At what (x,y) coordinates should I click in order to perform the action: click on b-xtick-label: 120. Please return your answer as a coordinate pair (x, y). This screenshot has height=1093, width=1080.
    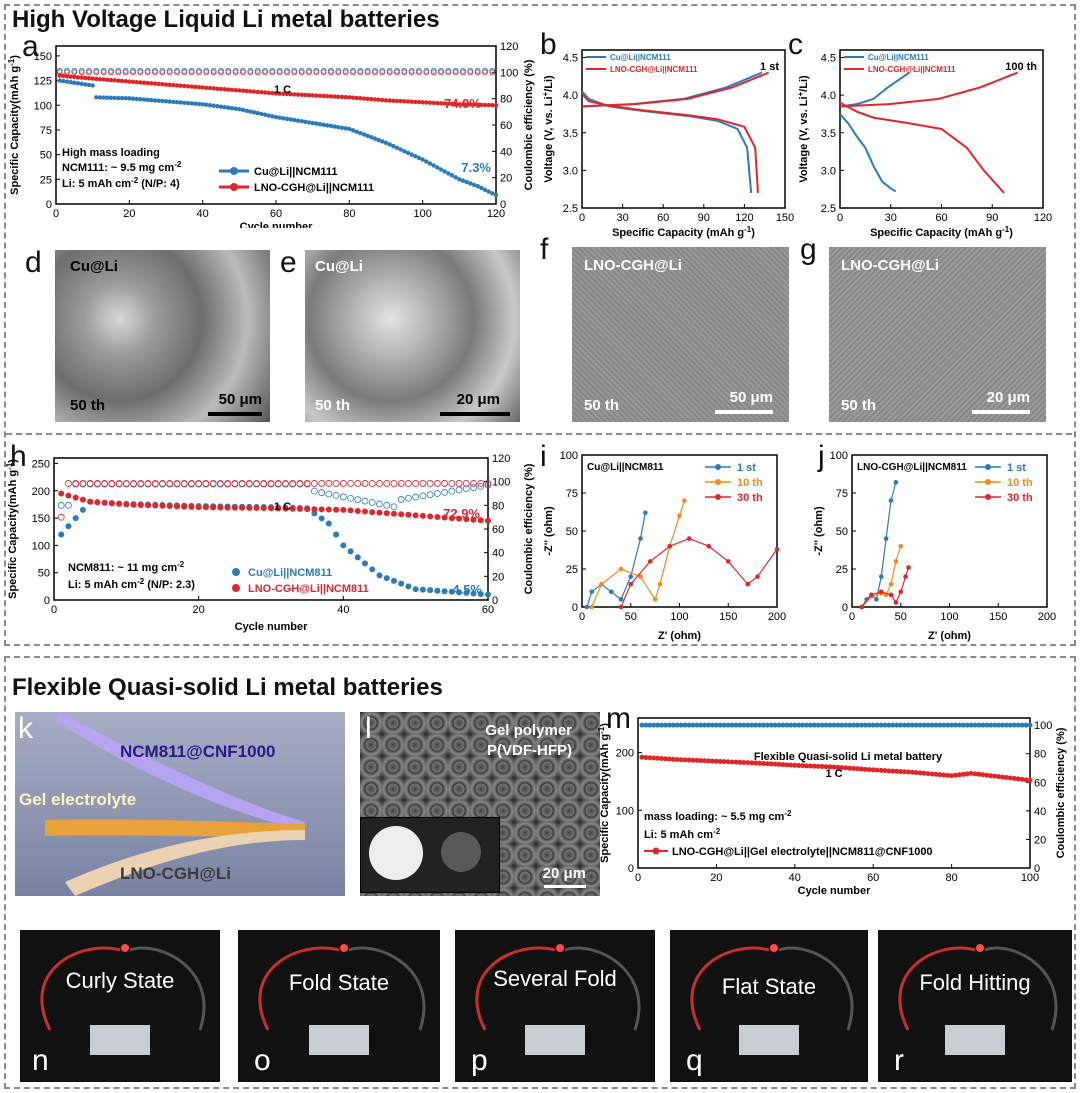
    Looking at the image, I should click on (744, 218).